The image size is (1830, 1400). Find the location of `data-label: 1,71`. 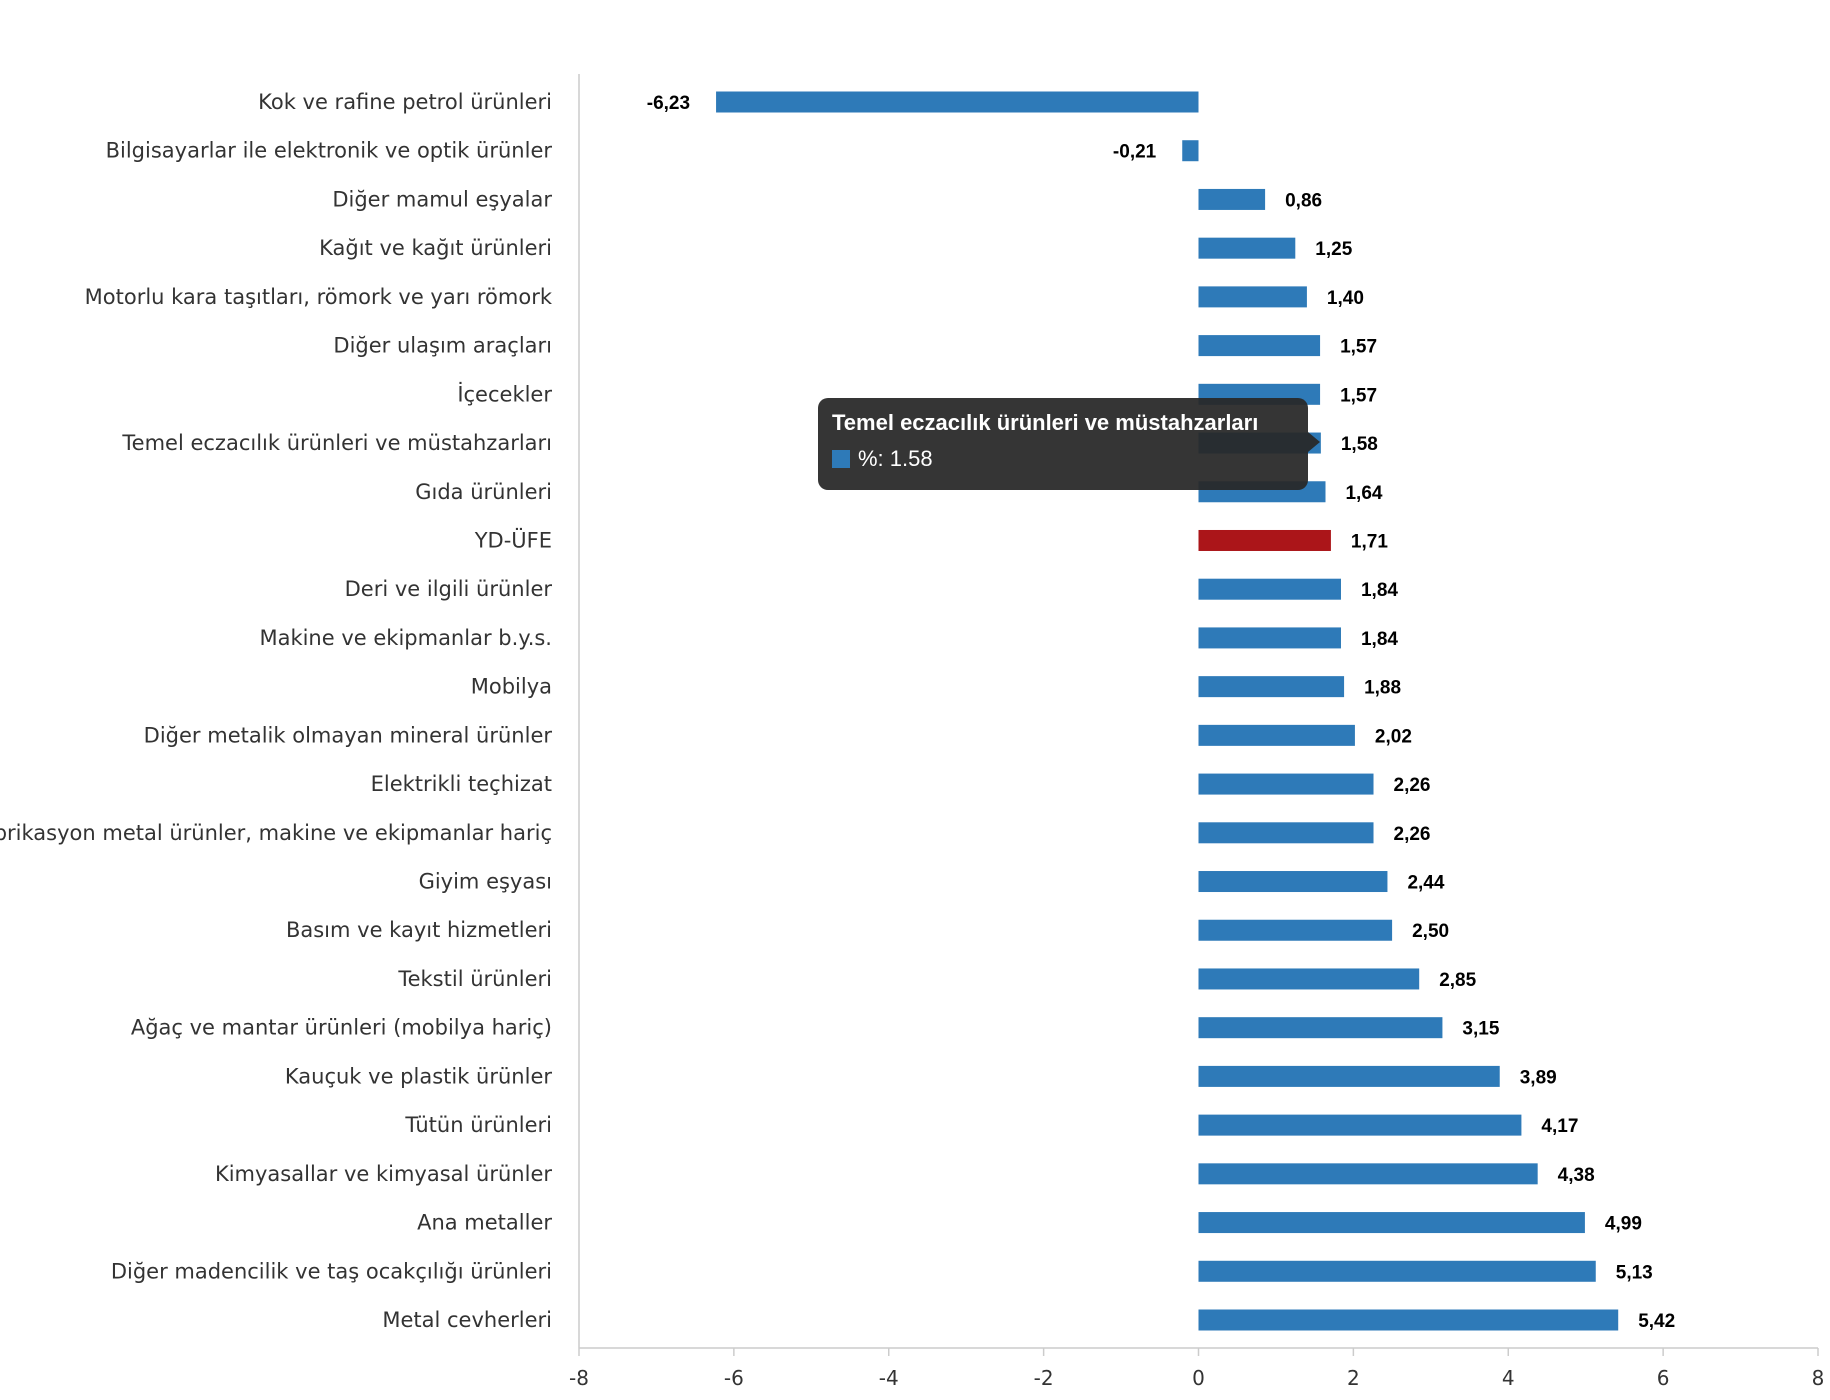

data-label: 1,71 is located at coordinates (1369, 541).